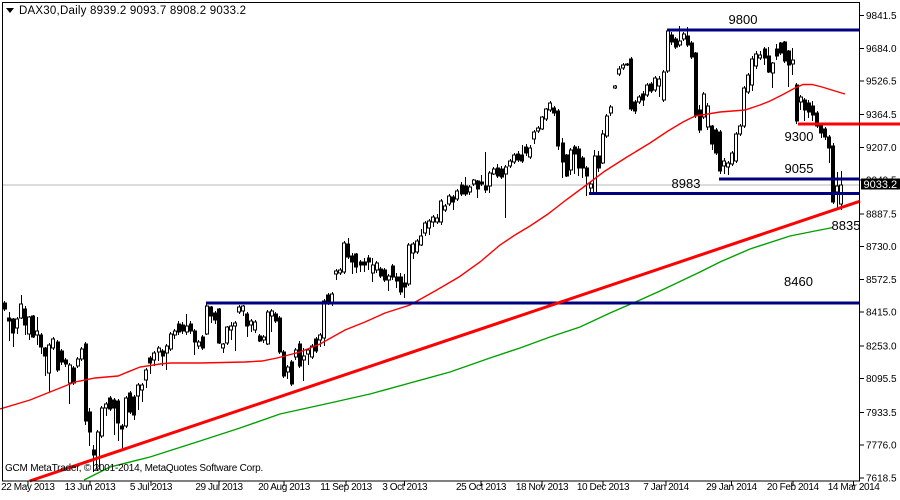 This screenshot has width=900, height=500. What do you see at coordinates (881, 247) in the screenshot?
I see `svg-text: 8730.0` at bounding box center [881, 247].